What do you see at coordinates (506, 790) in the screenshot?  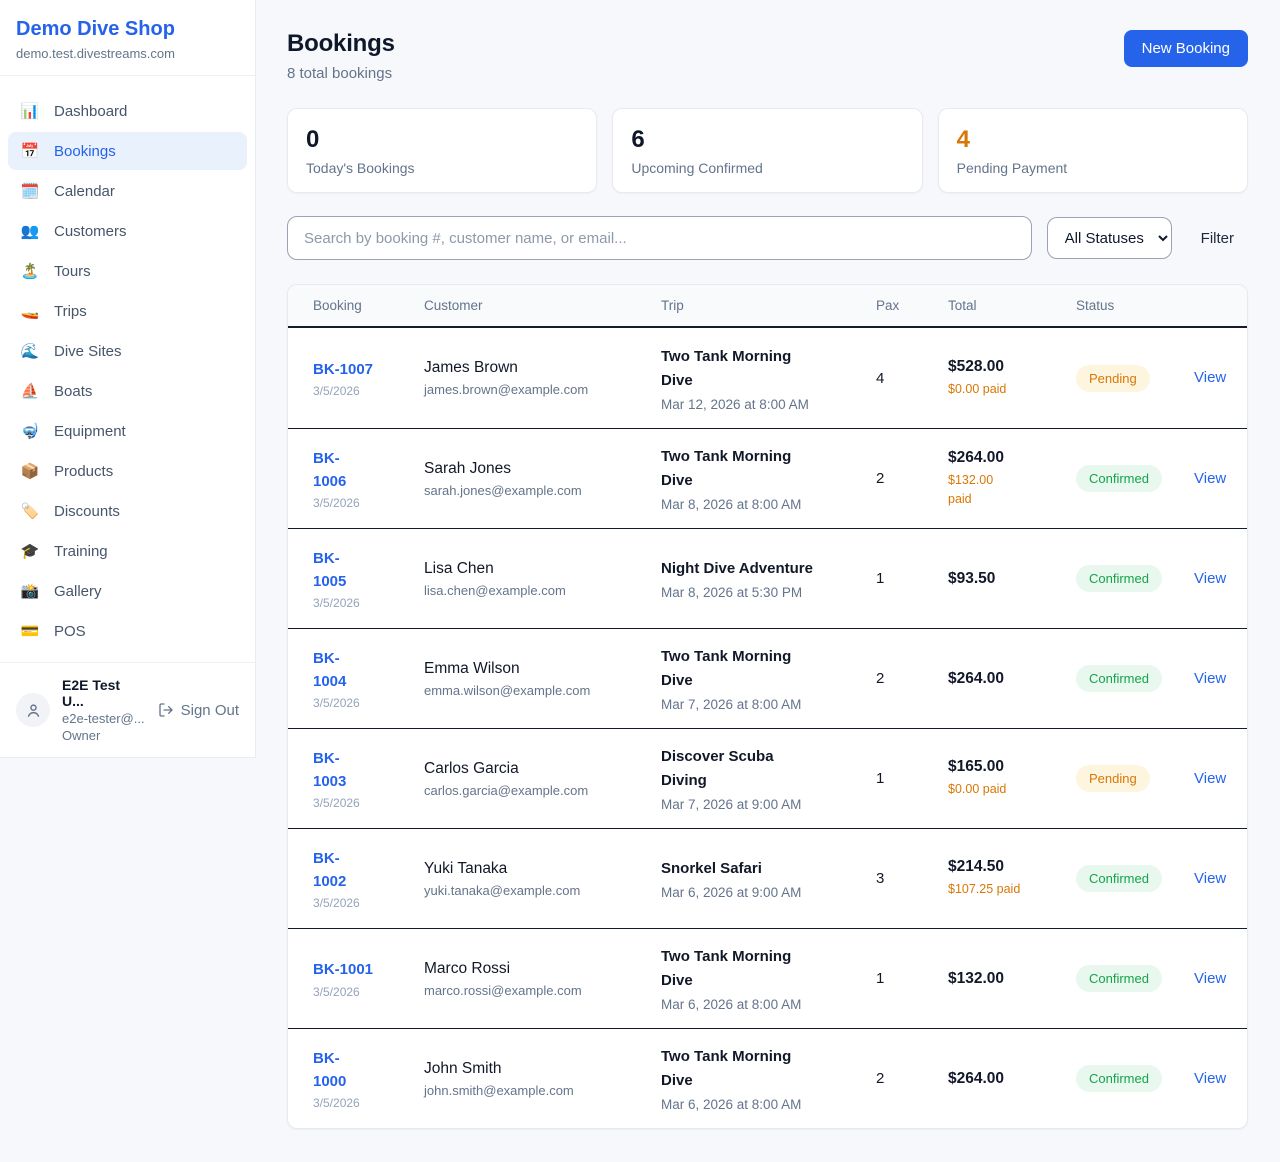 I see `customer-email: carlos.garcia@example.com` at bounding box center [506, 790].